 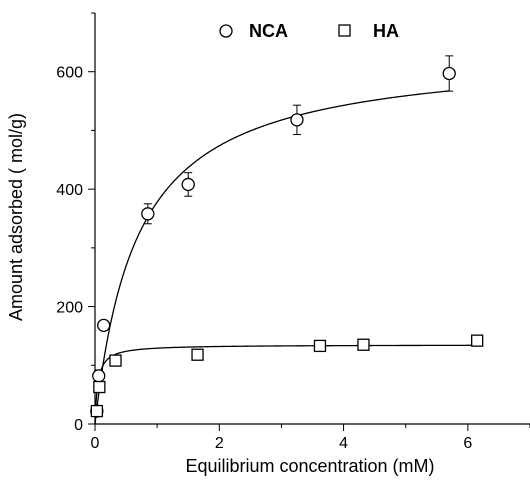 What do you see at coordinates (219, 443) in the screenshot?
I see `x-tick-label: 2` at bounding box center [219, 443].